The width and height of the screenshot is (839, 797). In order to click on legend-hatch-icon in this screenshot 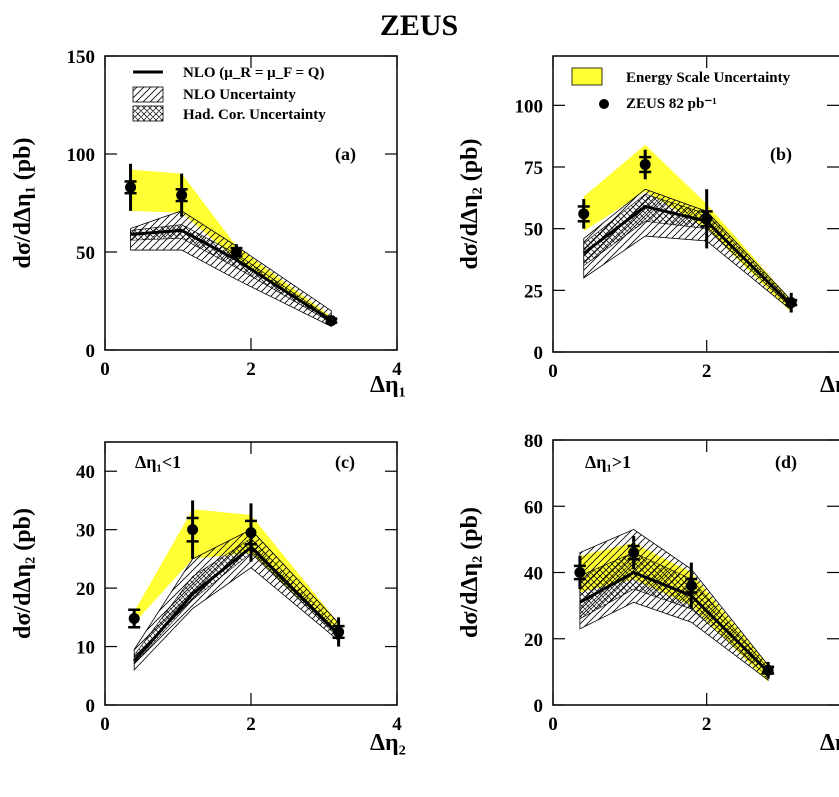, I will do `click(148, 94)`.